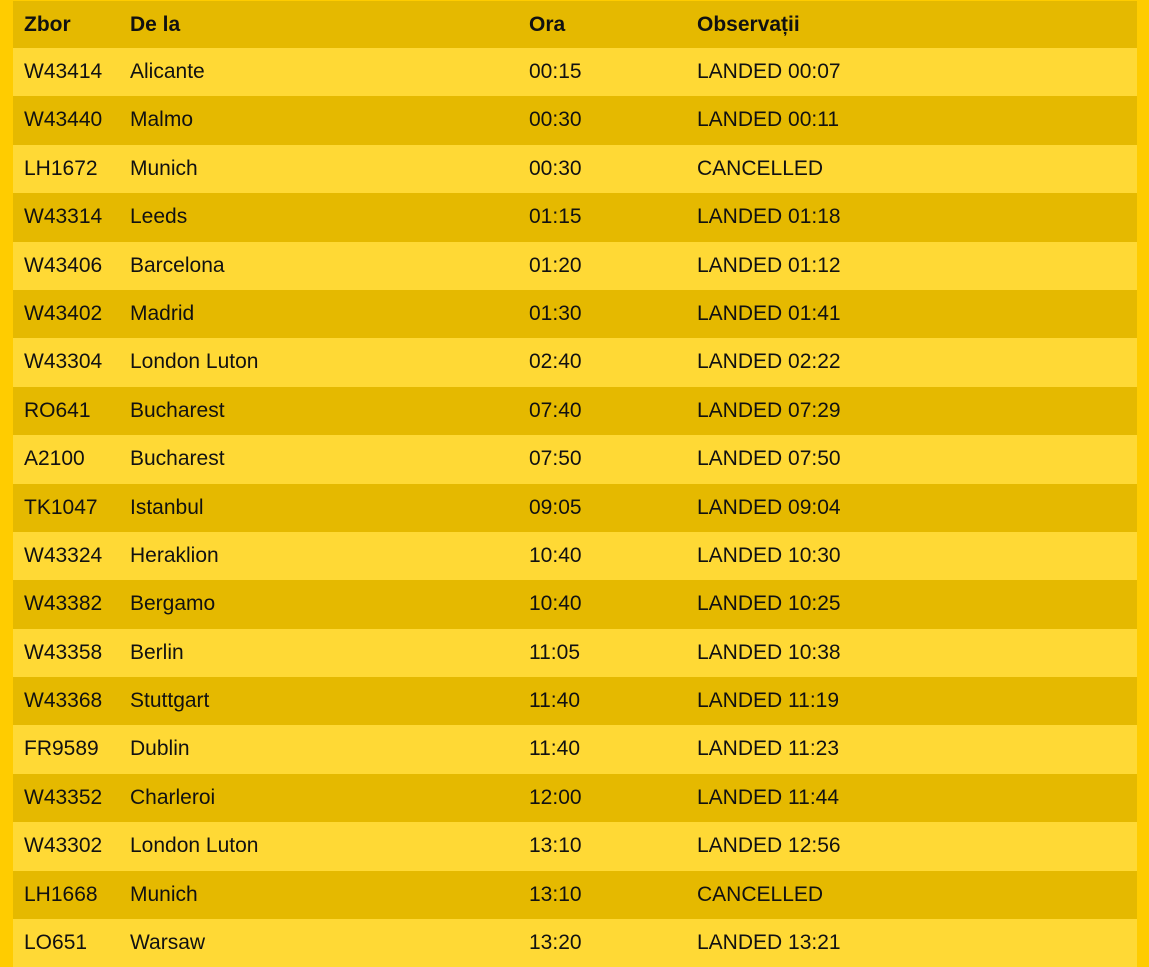 The width and height of the screenshot is (1149, 967). Describe the element at coordinates (769, 555) in the screenshot. I see `remarks-cell: LANDED 10:30` at that location.